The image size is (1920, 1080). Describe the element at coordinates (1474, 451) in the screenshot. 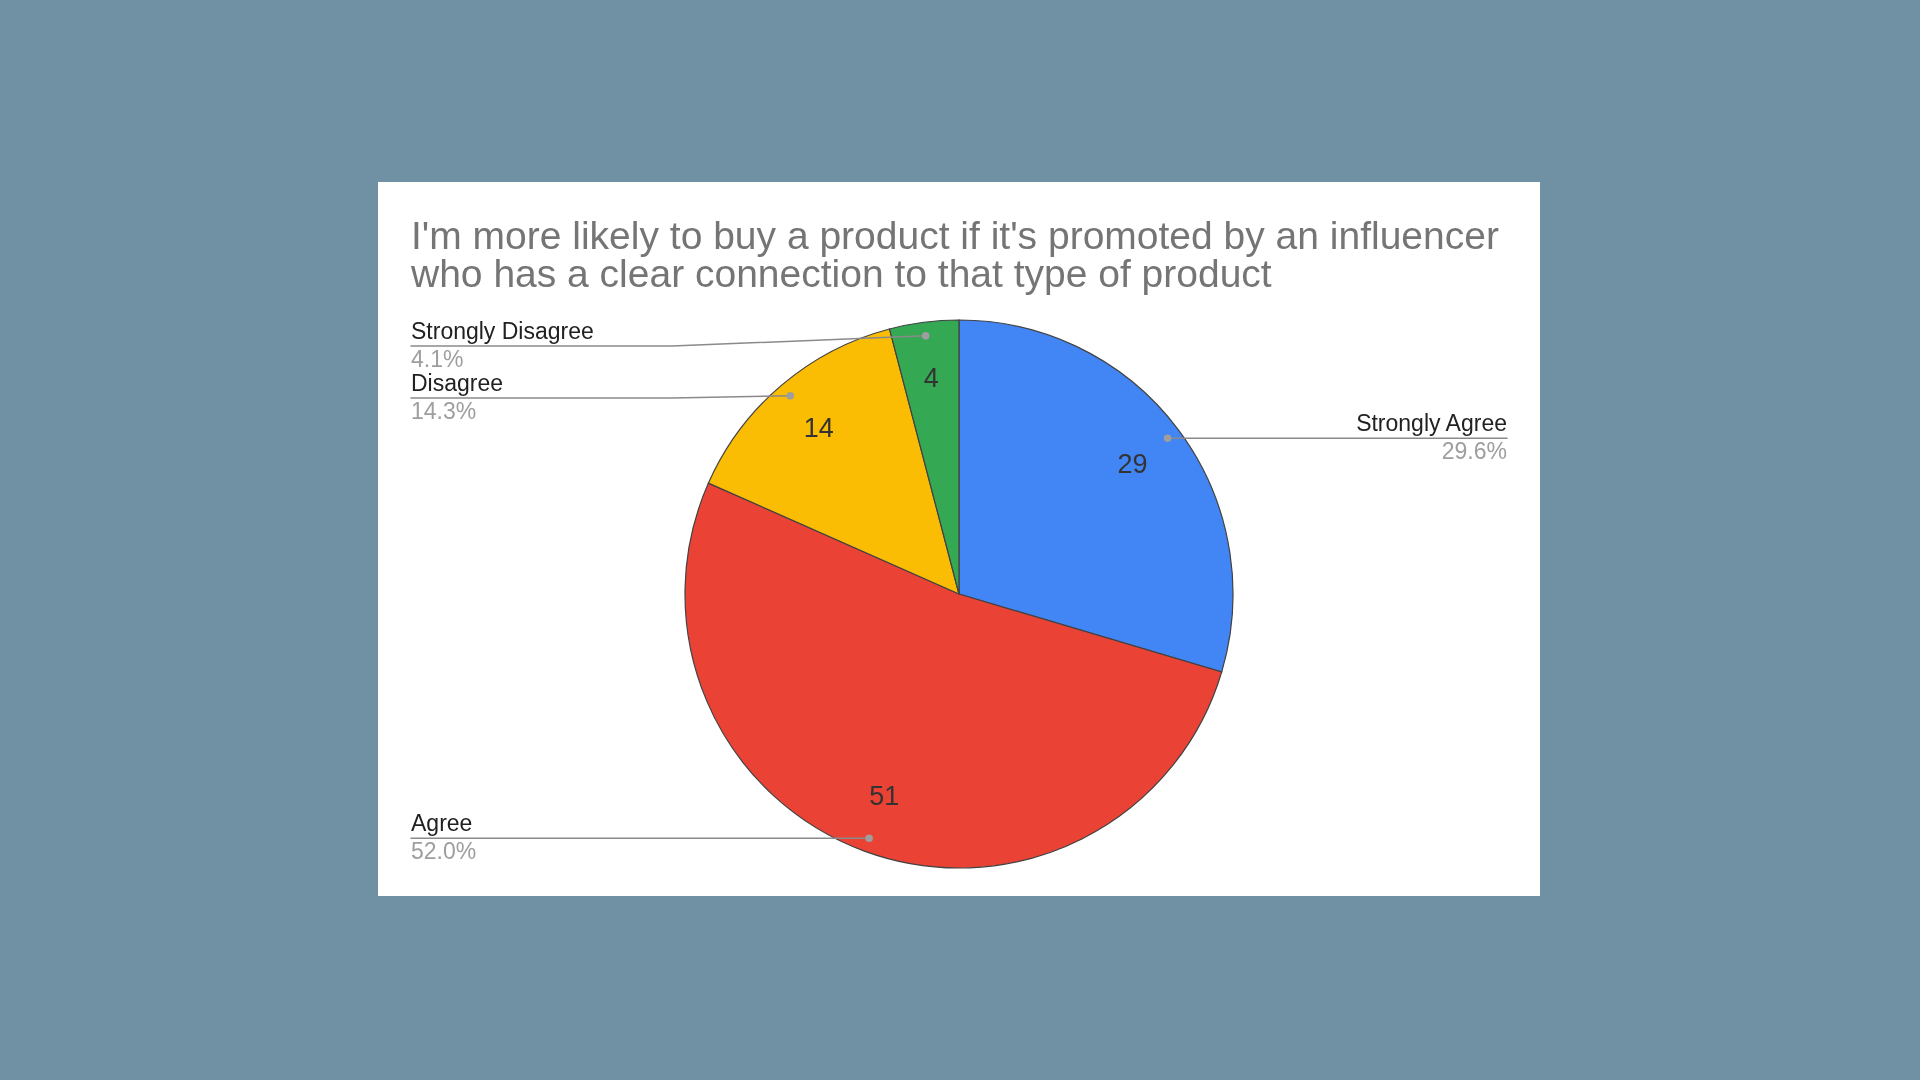

I see `text: 29.6%` at that location.